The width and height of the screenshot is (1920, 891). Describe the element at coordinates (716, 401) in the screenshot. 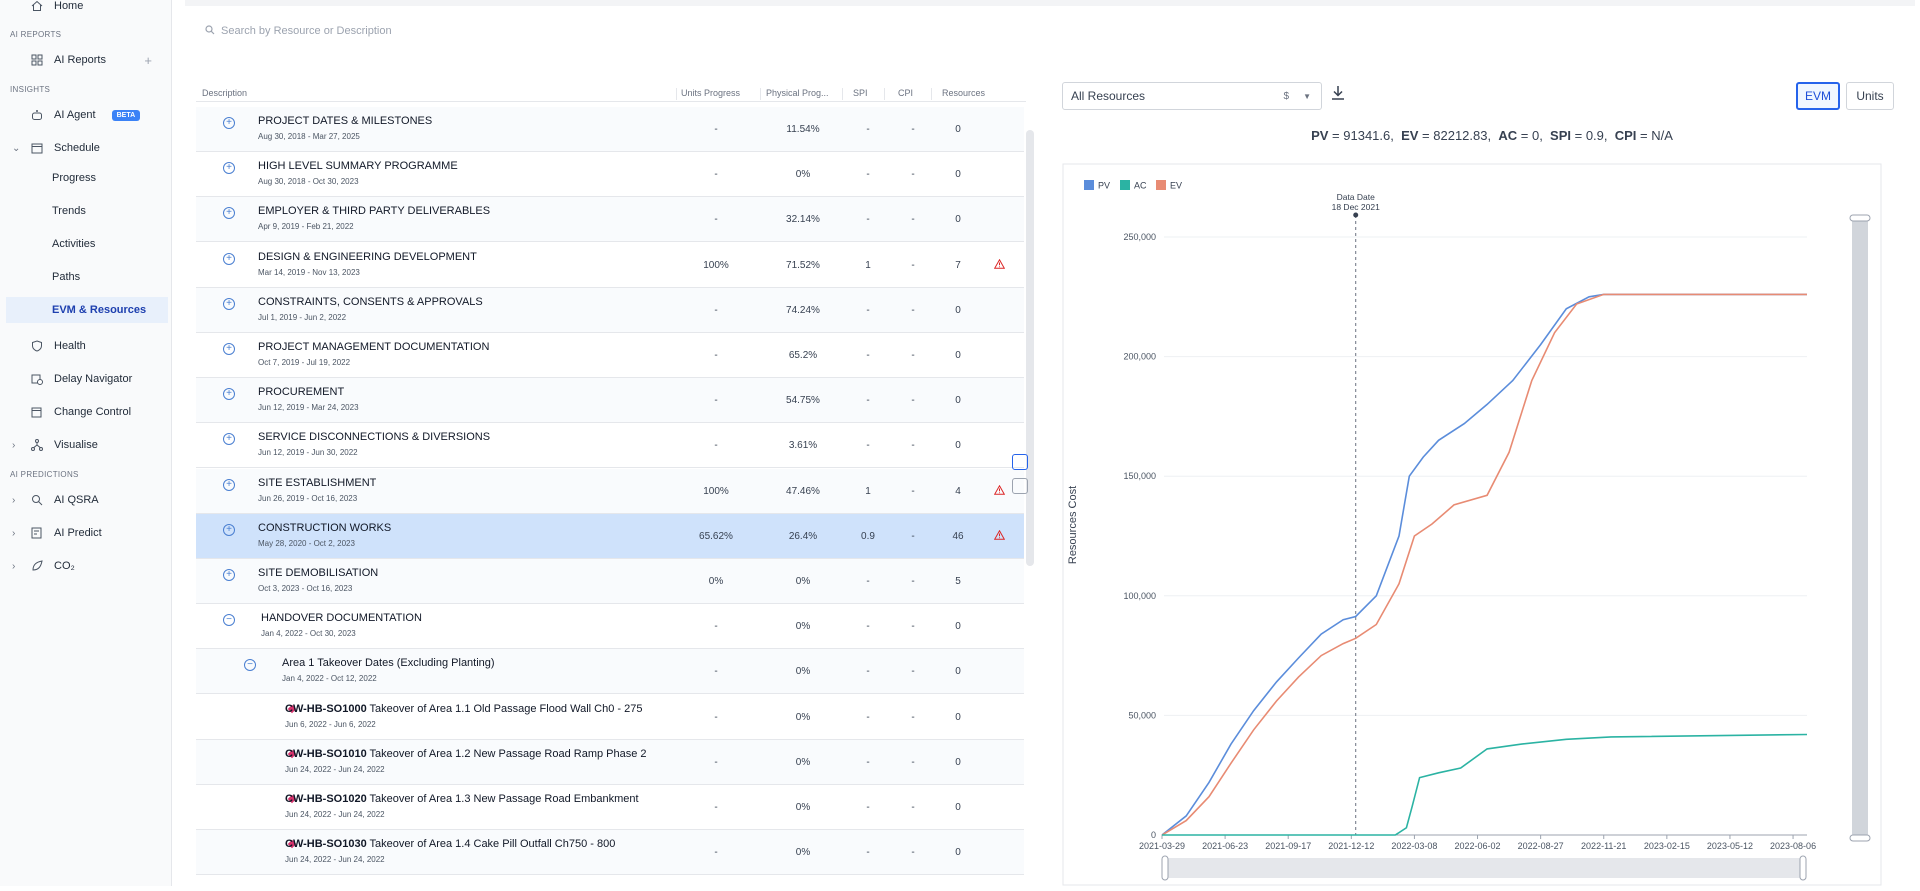

I see `cell-units-progress: -` at that location.